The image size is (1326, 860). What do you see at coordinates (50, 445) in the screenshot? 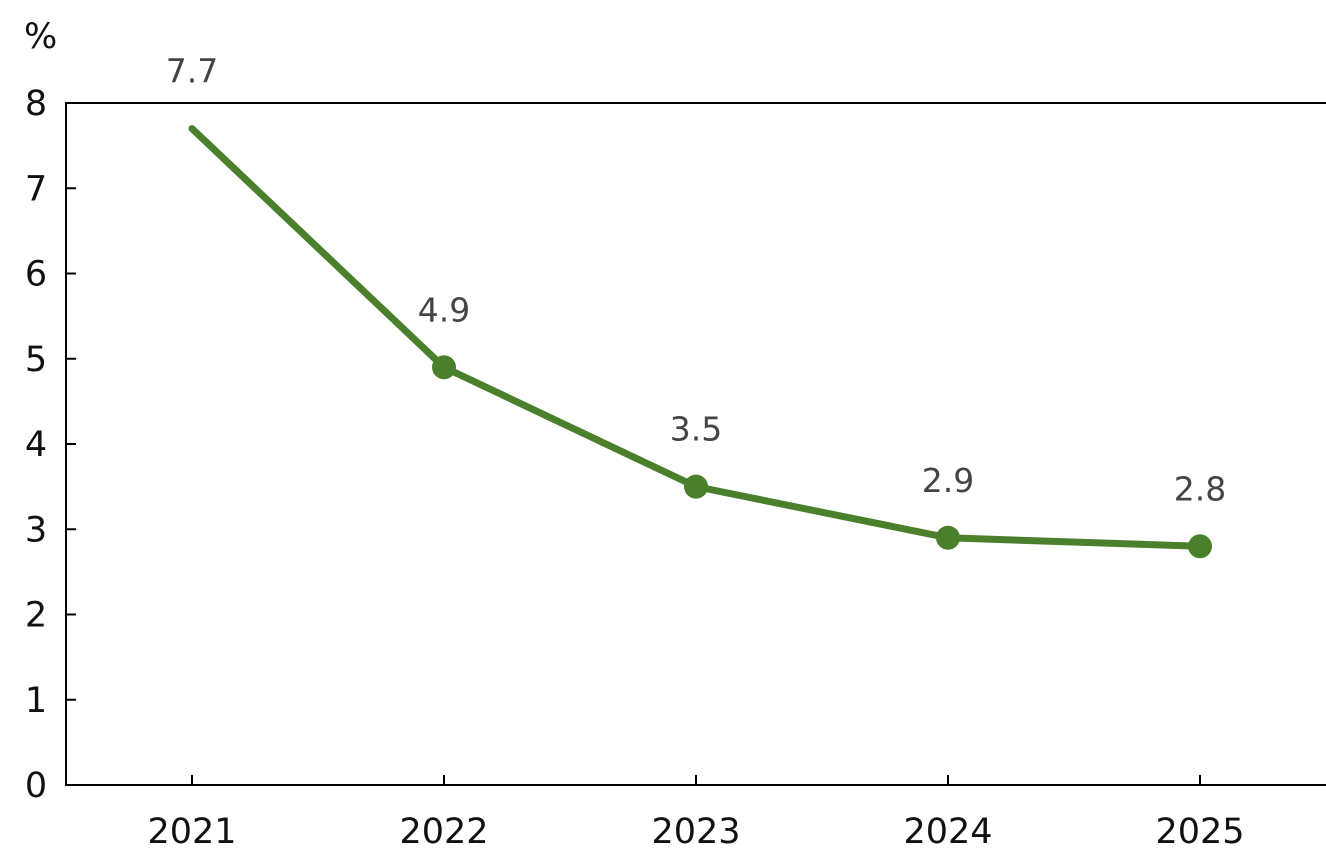
I see `y-axis-ticks: 0 1 2 3 4 5 6 7 8` at bounding box center [50, 445].